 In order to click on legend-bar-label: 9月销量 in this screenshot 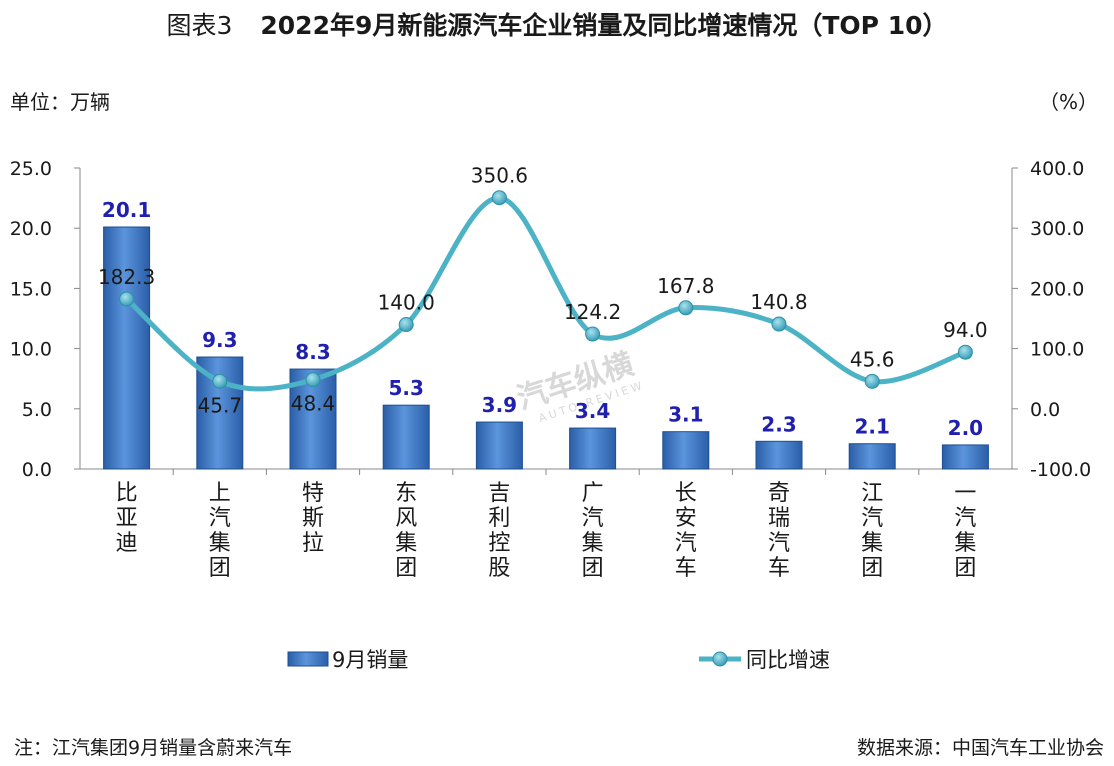, I will do `click(370, 660)`.